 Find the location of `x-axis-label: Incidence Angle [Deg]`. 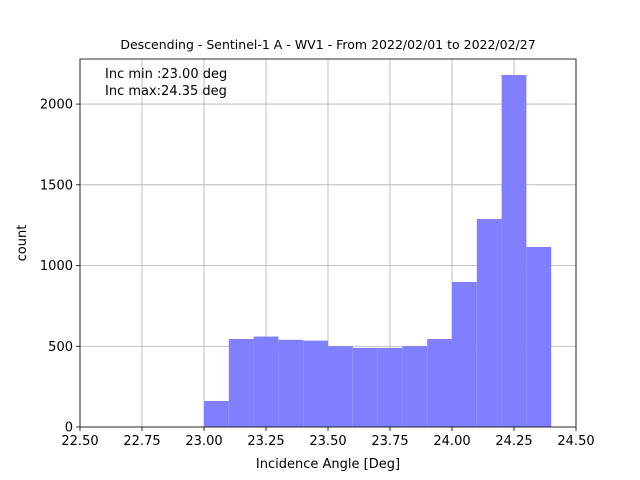

x-axis-label: Incidence Angle [Deg] is located at coordinates (328, 464).